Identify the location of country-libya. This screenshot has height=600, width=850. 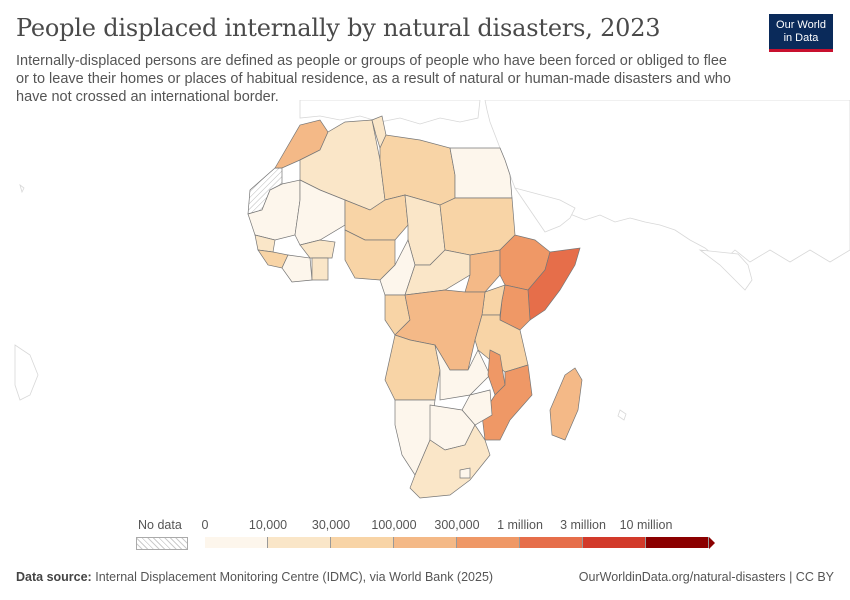
(417, 170).